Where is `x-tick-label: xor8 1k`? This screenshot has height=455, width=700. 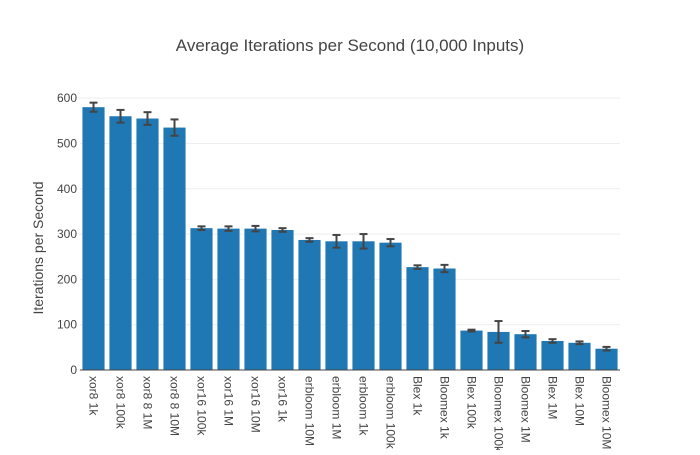 x-tick-label: xor8 1k is located at coordinates (94, 396).